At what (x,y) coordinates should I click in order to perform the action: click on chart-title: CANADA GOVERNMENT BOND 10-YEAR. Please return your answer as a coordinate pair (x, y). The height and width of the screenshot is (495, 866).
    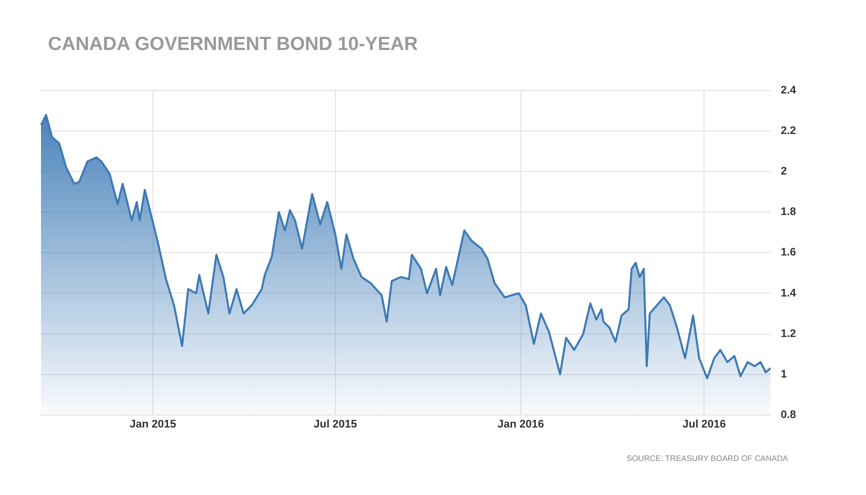
    Looking at the image, I should click on (233, 45).